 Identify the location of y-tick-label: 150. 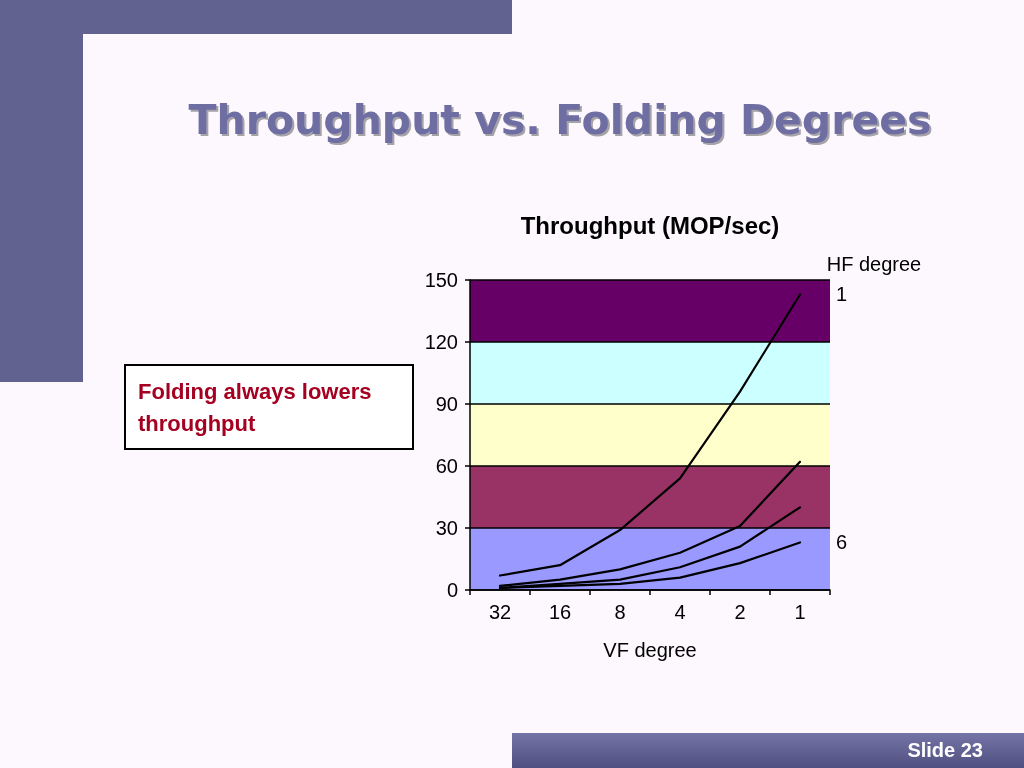
(441, 280).